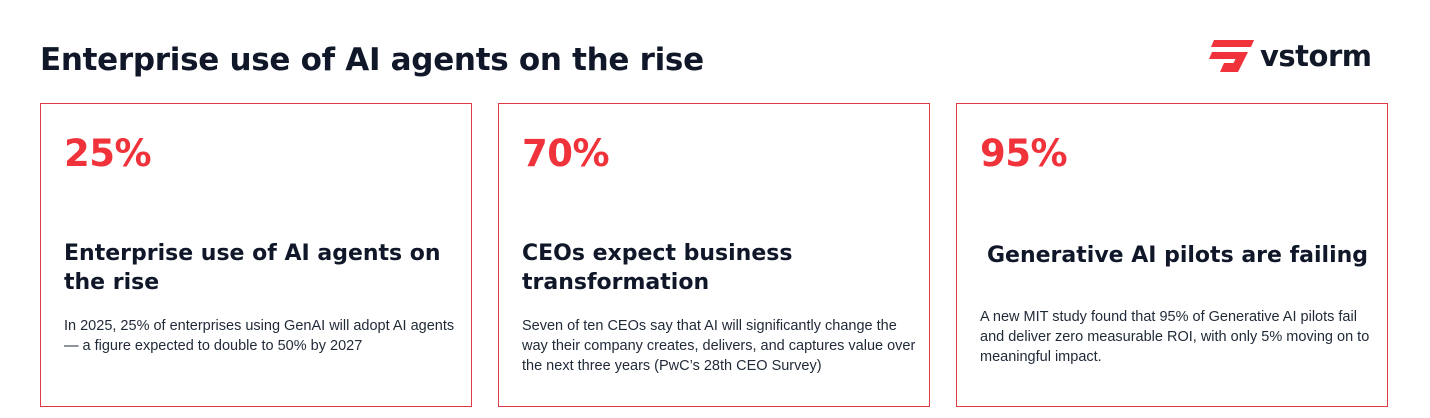  I want to click on vstorm-logo-icon, so click(1231, 56).